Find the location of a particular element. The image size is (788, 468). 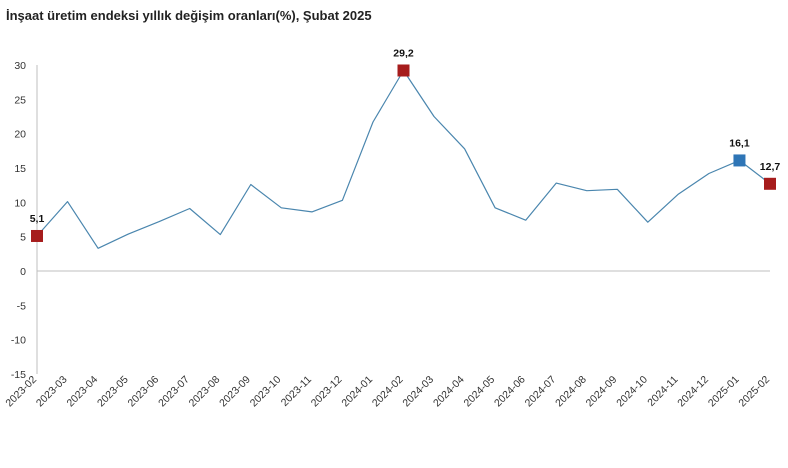

x-tick-label: 2024-02 is located at coordinates (388, 392).